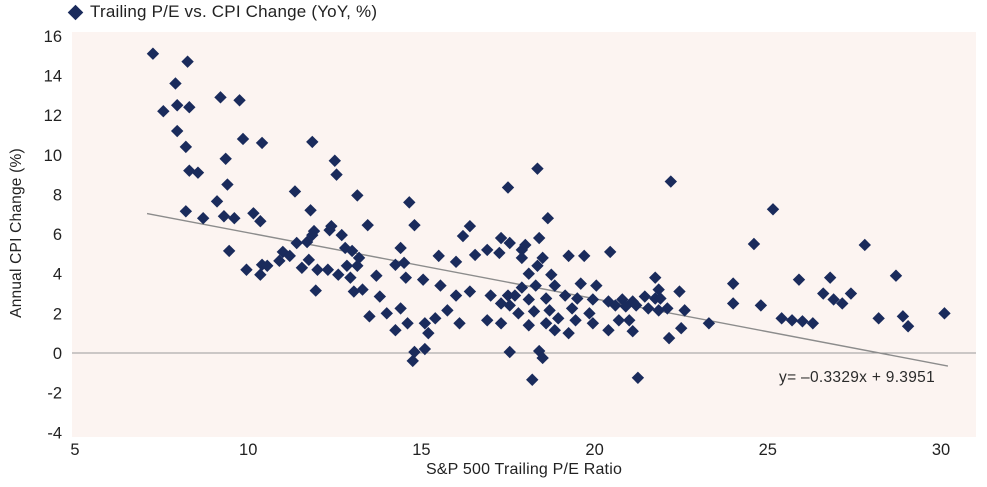 This screenshot has height=487, width=987. Describe the element at coordinates (53, 156) in the screenshot. I see `y-tick-label: 10` at that location.